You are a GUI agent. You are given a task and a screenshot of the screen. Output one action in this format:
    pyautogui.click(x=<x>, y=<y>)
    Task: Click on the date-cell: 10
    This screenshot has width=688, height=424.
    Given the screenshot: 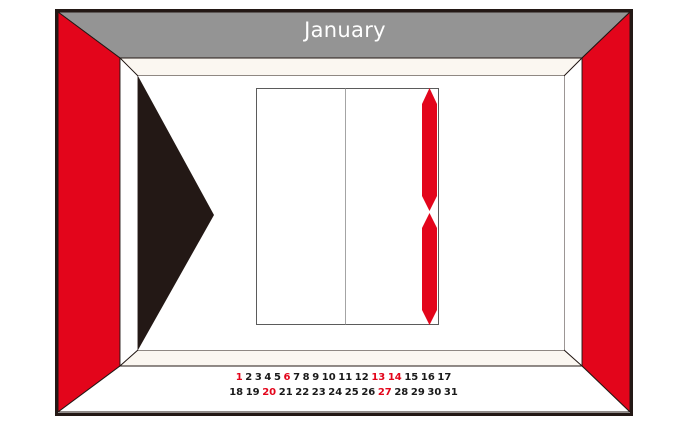 What is the action you would take?
    pyautogui.click(x=328, y=377)
    